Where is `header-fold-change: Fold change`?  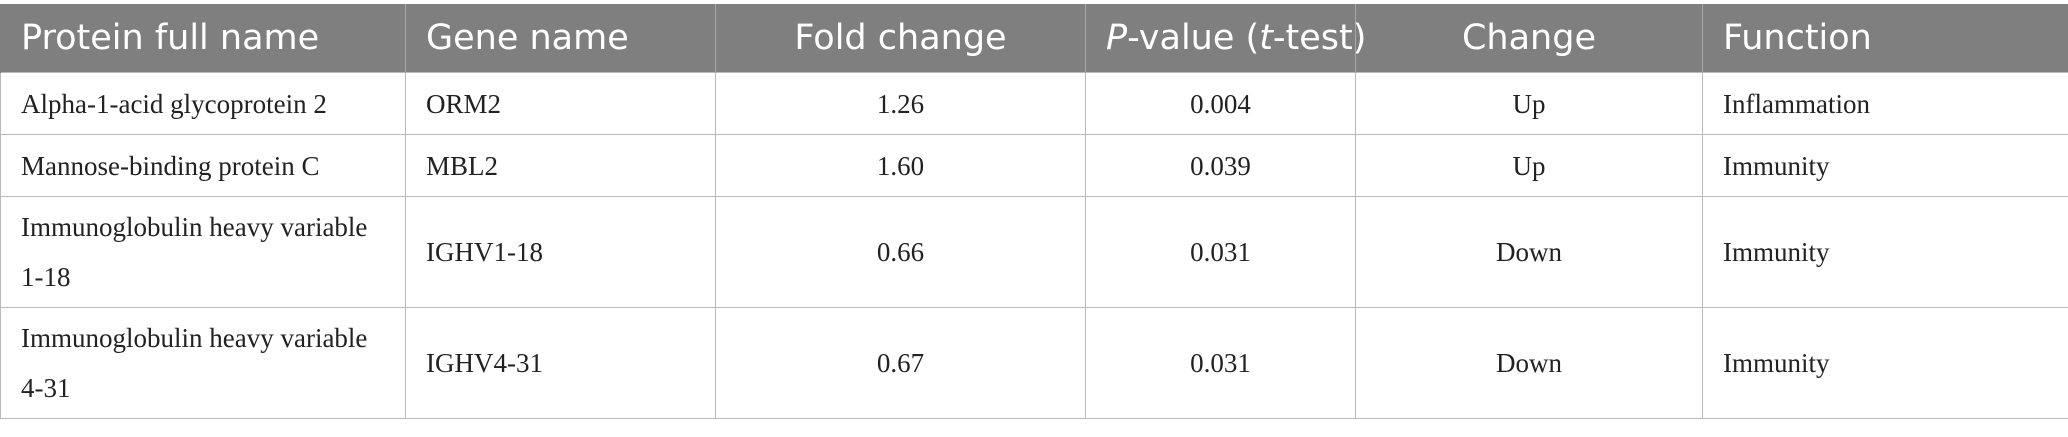 header-fold-change: Fold change is located at coordinates (900, 38).